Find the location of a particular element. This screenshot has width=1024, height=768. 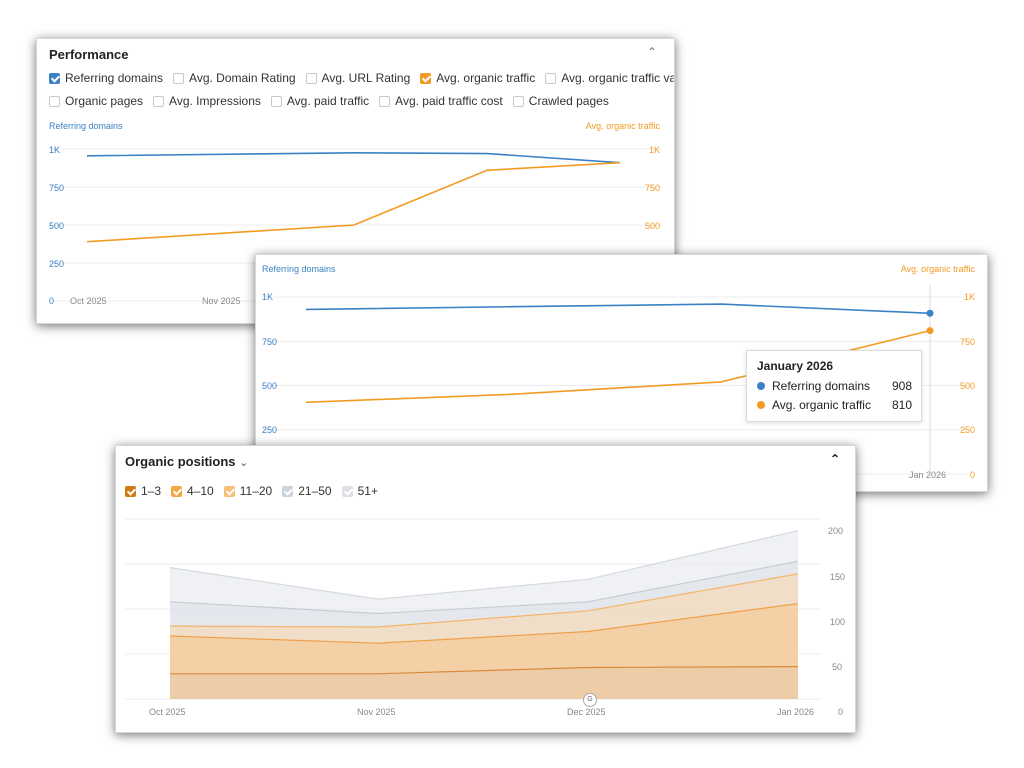

checkbox-avg-domain-rating: Avg. Domain Rating is located at coordinates (234, 78).